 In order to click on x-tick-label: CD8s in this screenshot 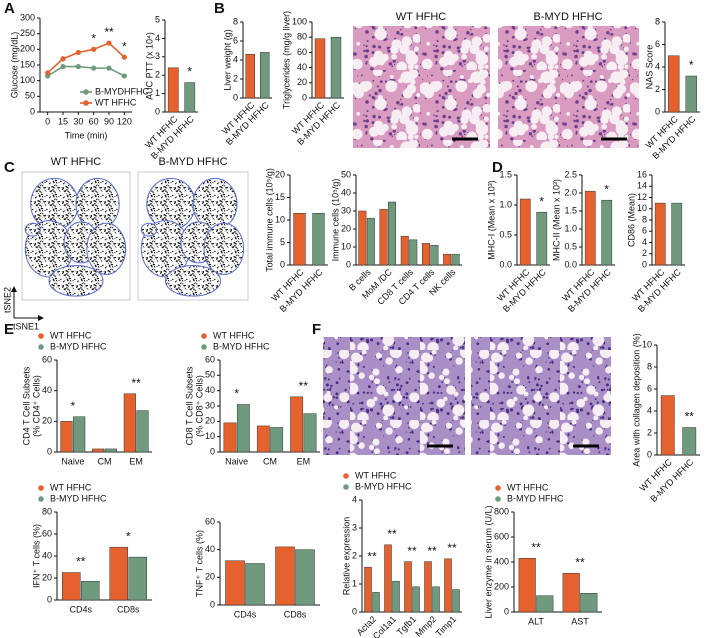, I will do `click(295, 614)`.